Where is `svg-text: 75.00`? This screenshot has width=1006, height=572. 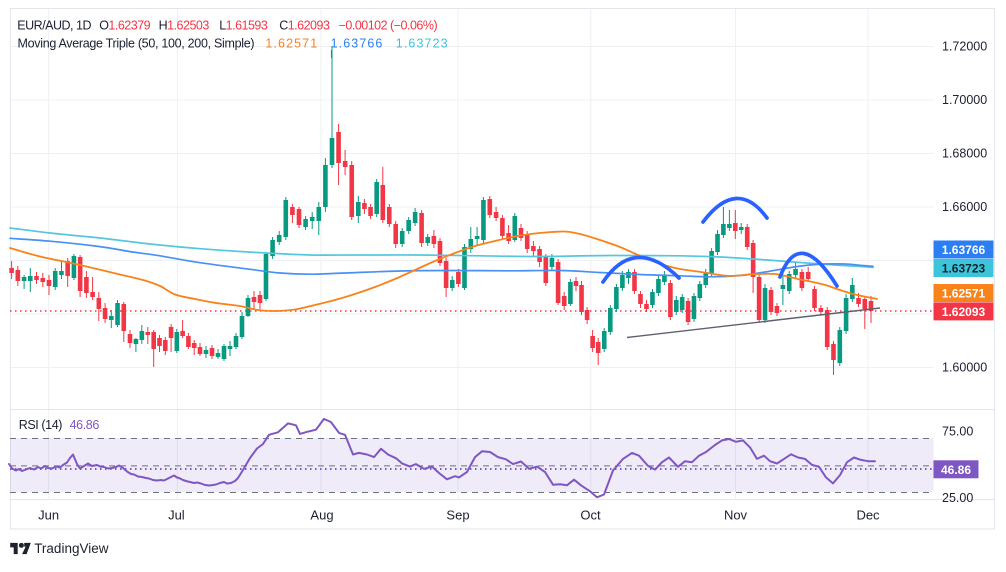
svg-text: 75.00 is located at coordinates (957, 432).